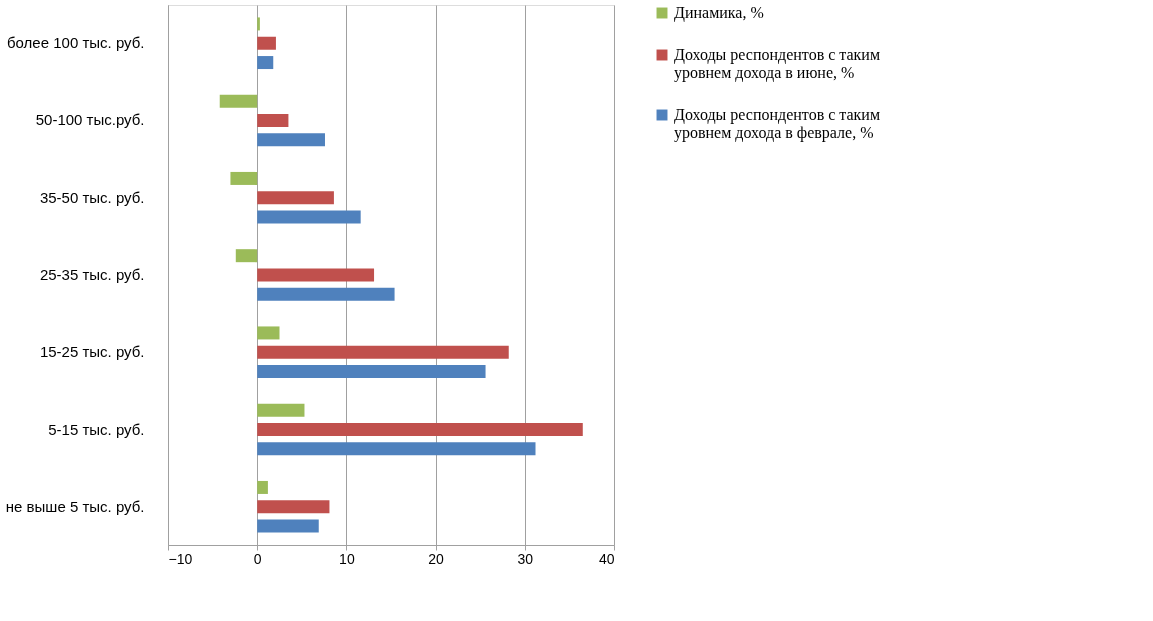 This screenshot has height=621, width=1153. I want to click on y-tick-label: не выше 5 тыс. руб., so click(75, 506).